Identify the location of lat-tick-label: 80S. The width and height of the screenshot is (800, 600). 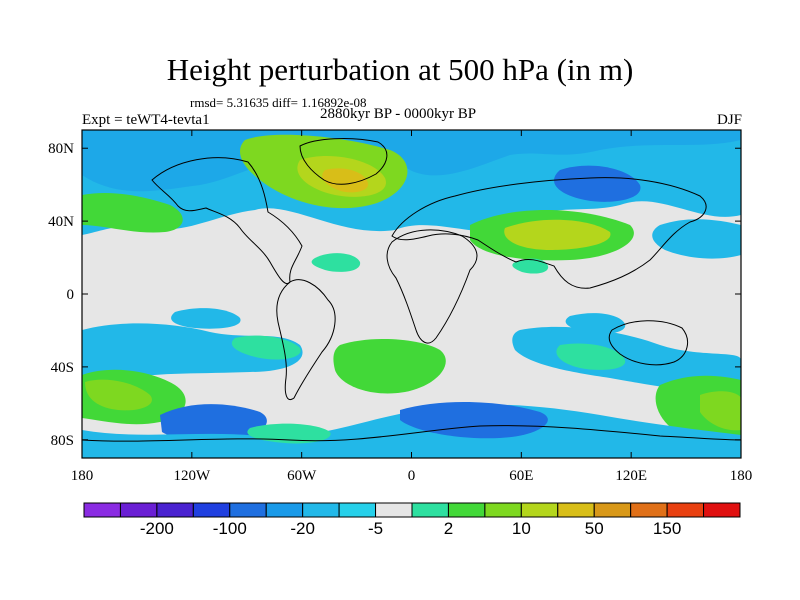
(62, 441).